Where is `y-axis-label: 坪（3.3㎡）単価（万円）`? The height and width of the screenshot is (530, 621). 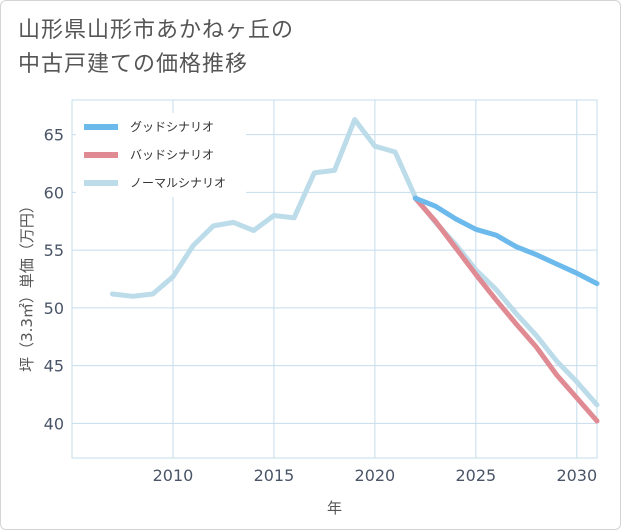
y-axis-label: 坪（3.3㎡）単価（万円） is located at coordinates (27, 285).